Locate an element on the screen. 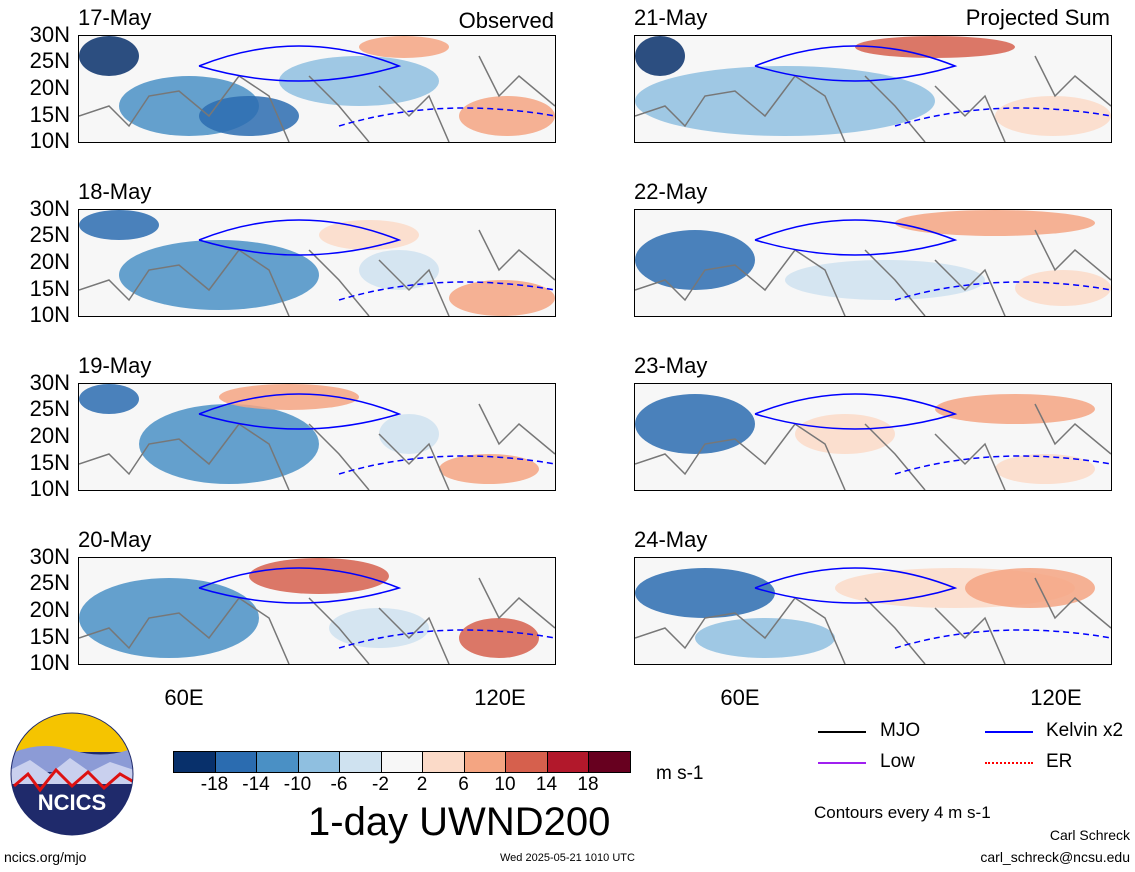  map-panel-18-may is located at coordinates (317, 263).